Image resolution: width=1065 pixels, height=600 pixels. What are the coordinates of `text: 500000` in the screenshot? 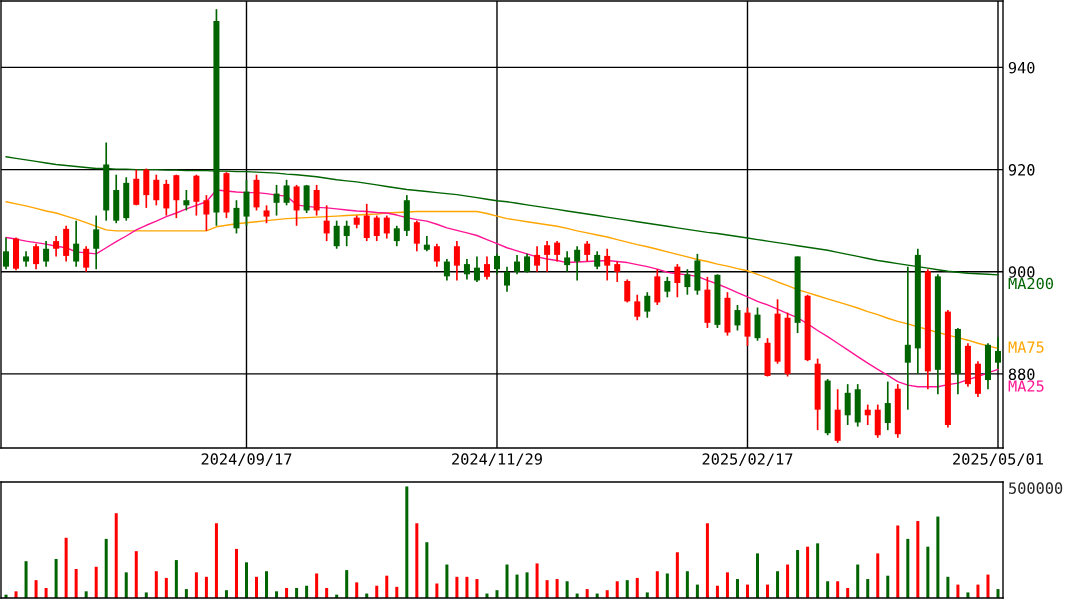 It's located at (1036, 488).